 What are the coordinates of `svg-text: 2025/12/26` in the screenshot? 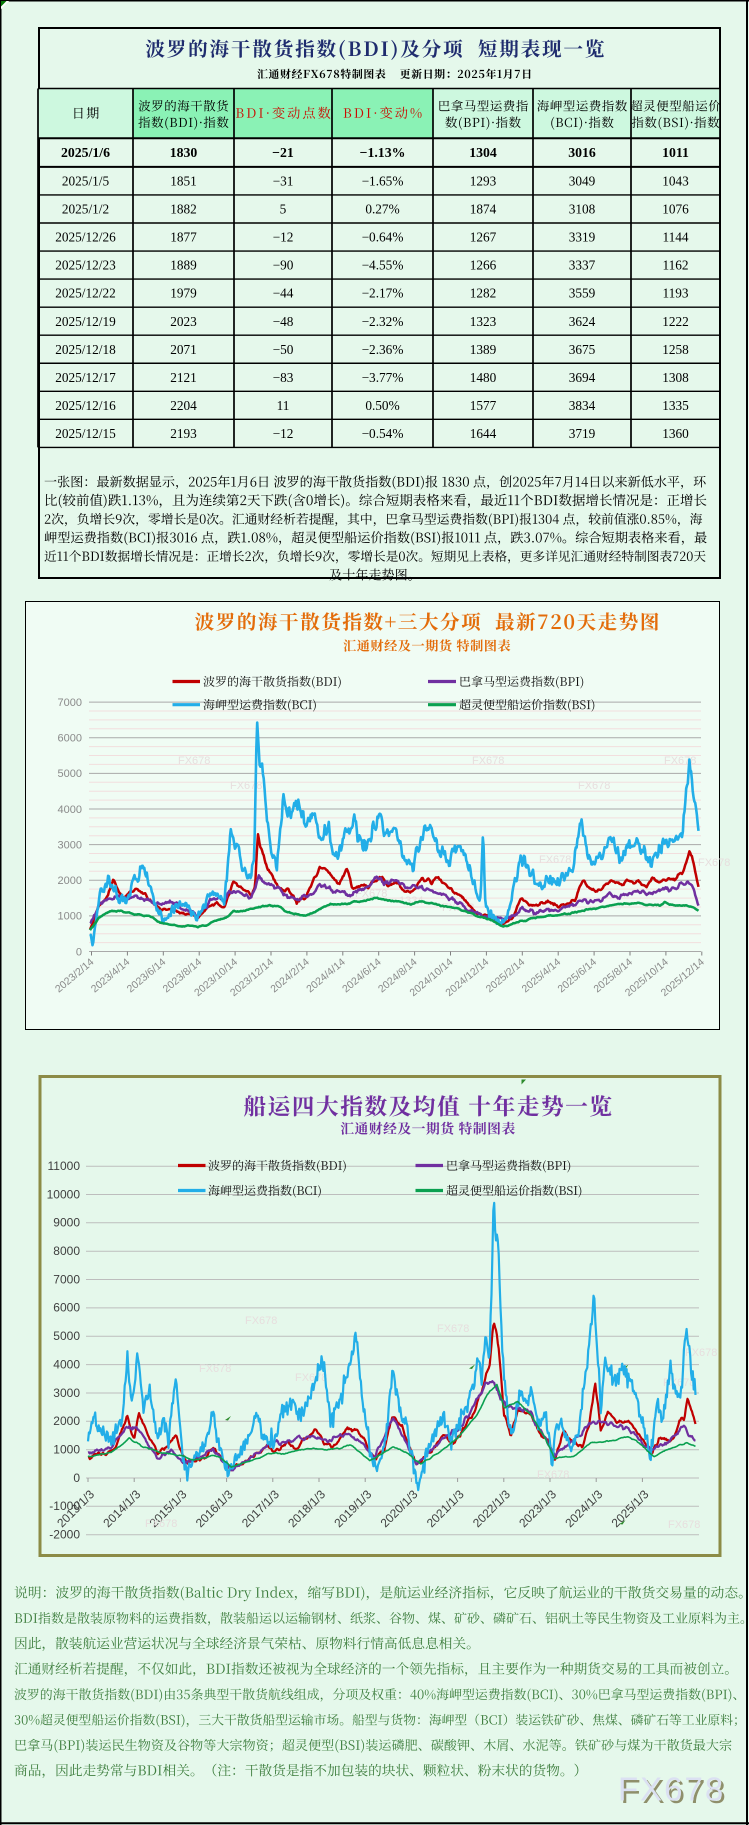 It's located at (85, 237).